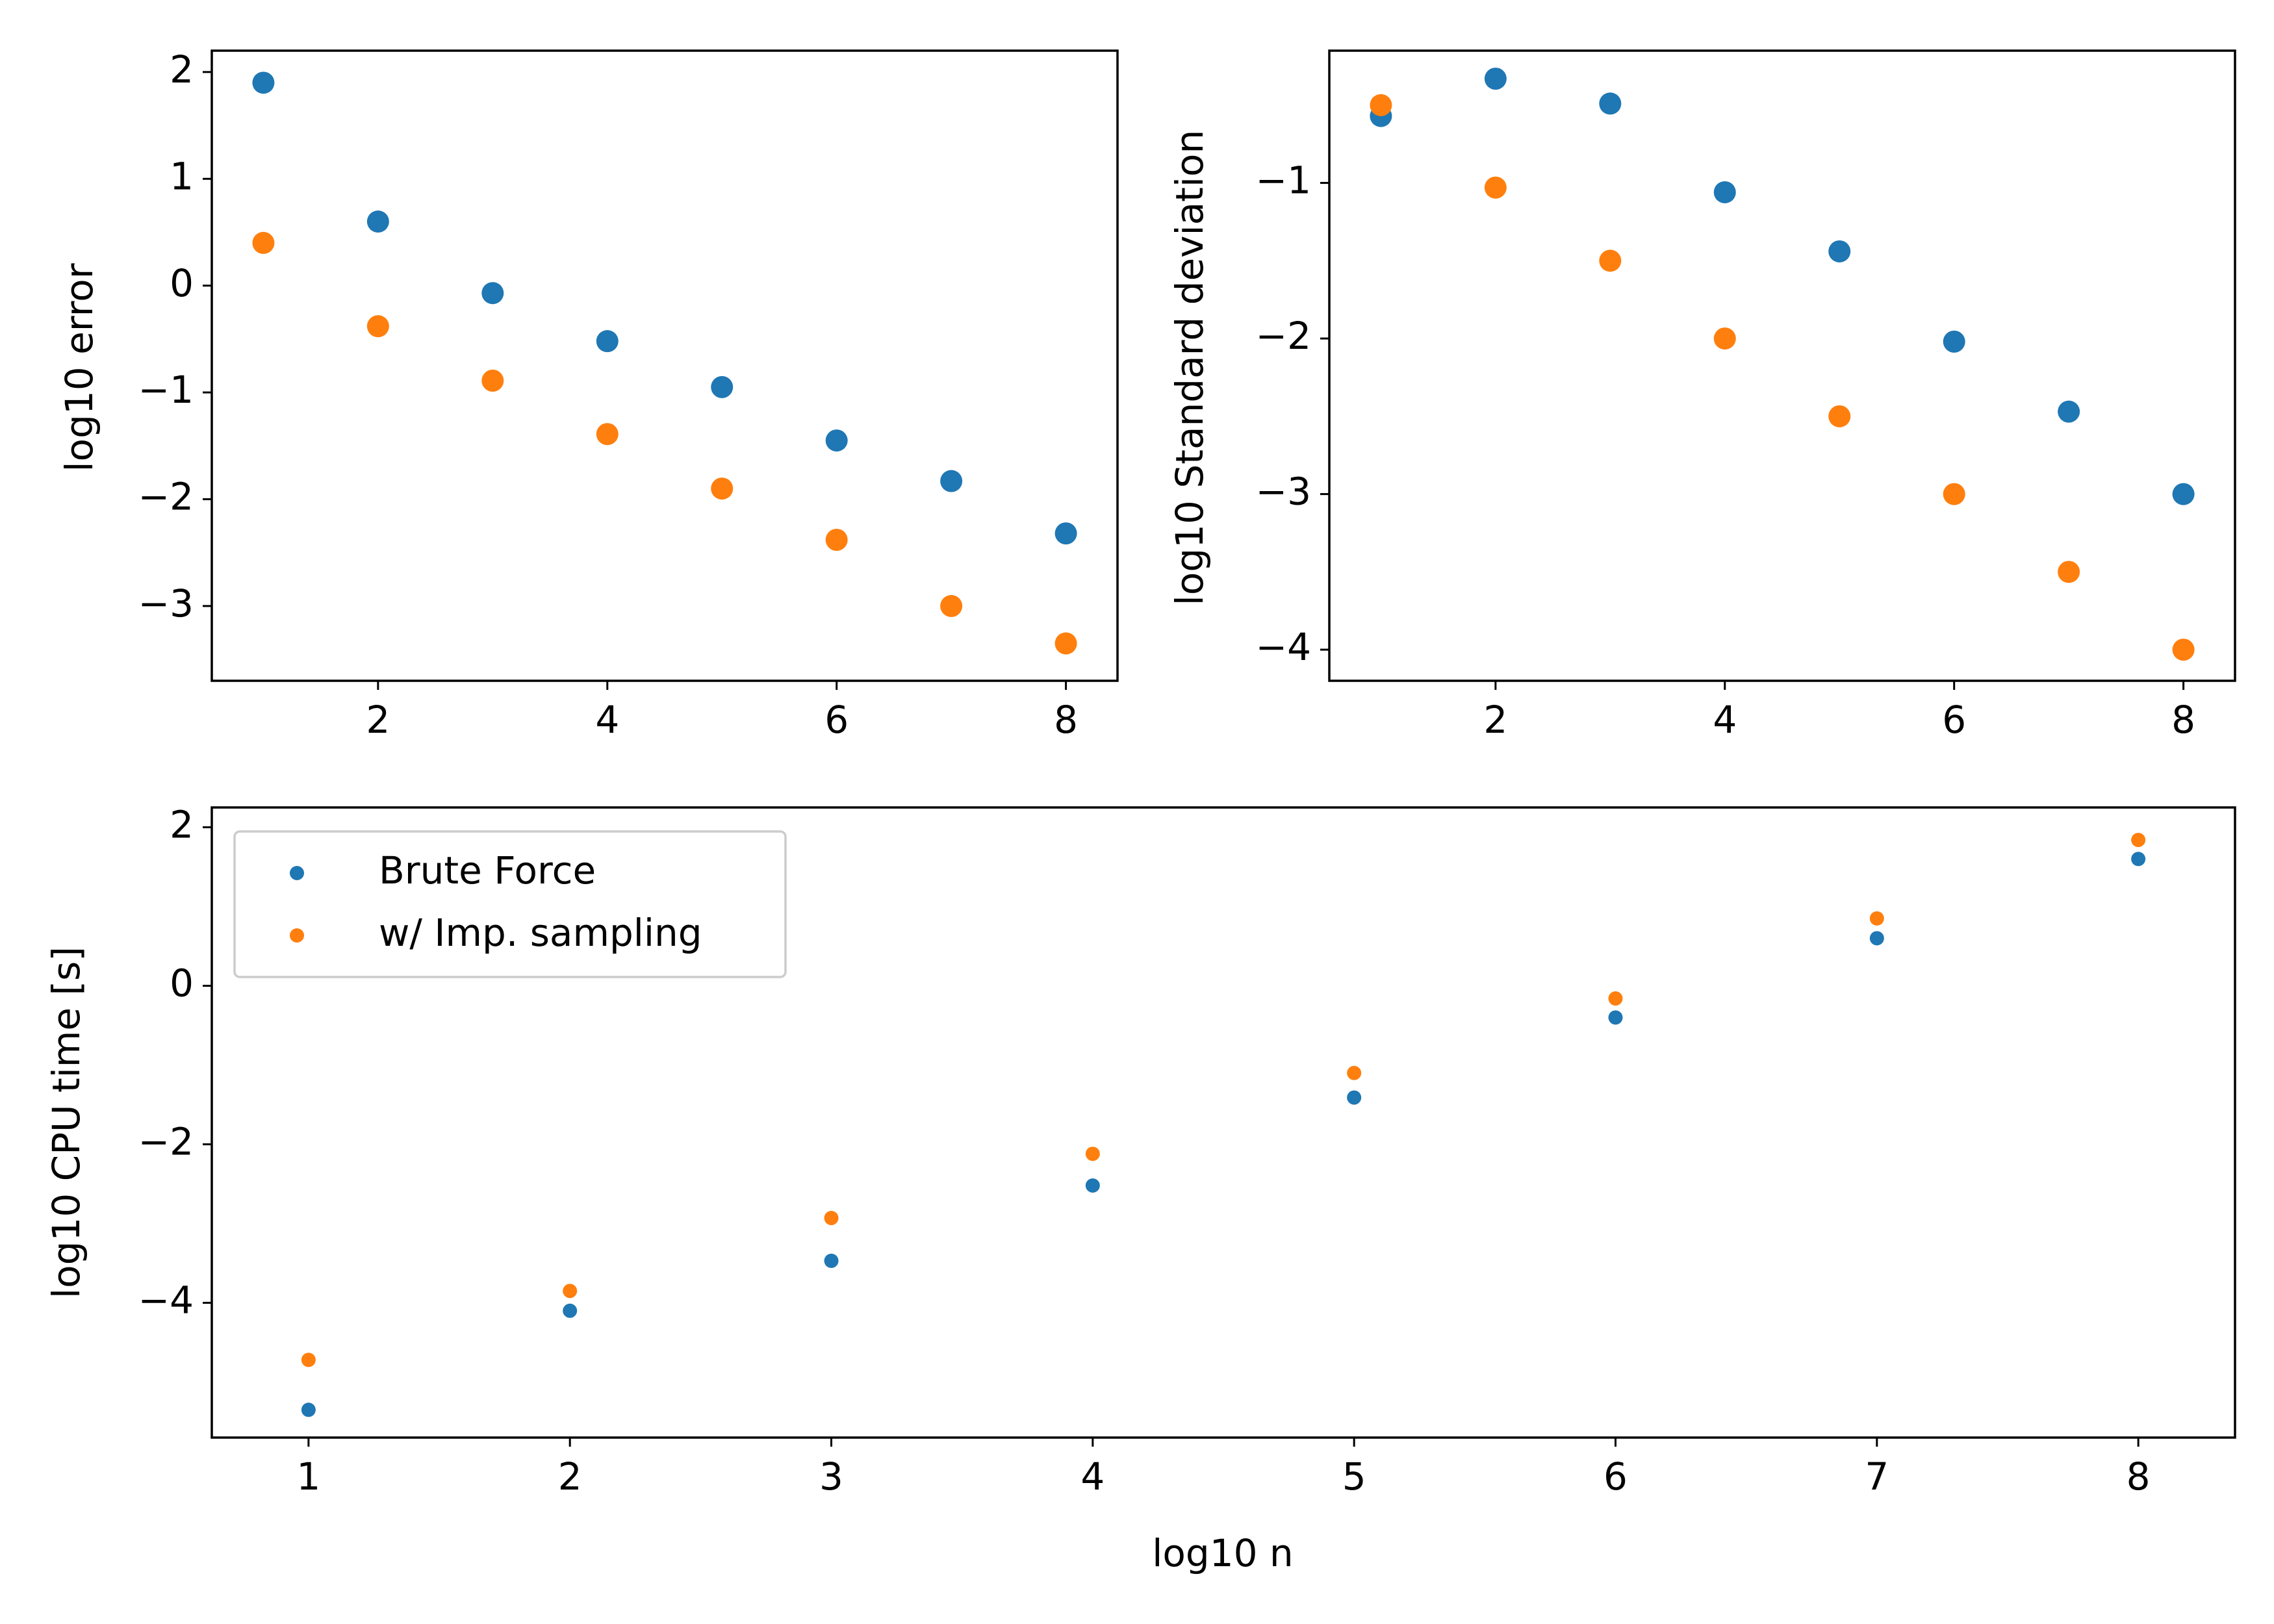 This screenshot has height=1624, width=2274. Describe the element at coordinates (1839, 711) in the screenshot. I see `stddev-xticks: 2 4 6 8` at that location.